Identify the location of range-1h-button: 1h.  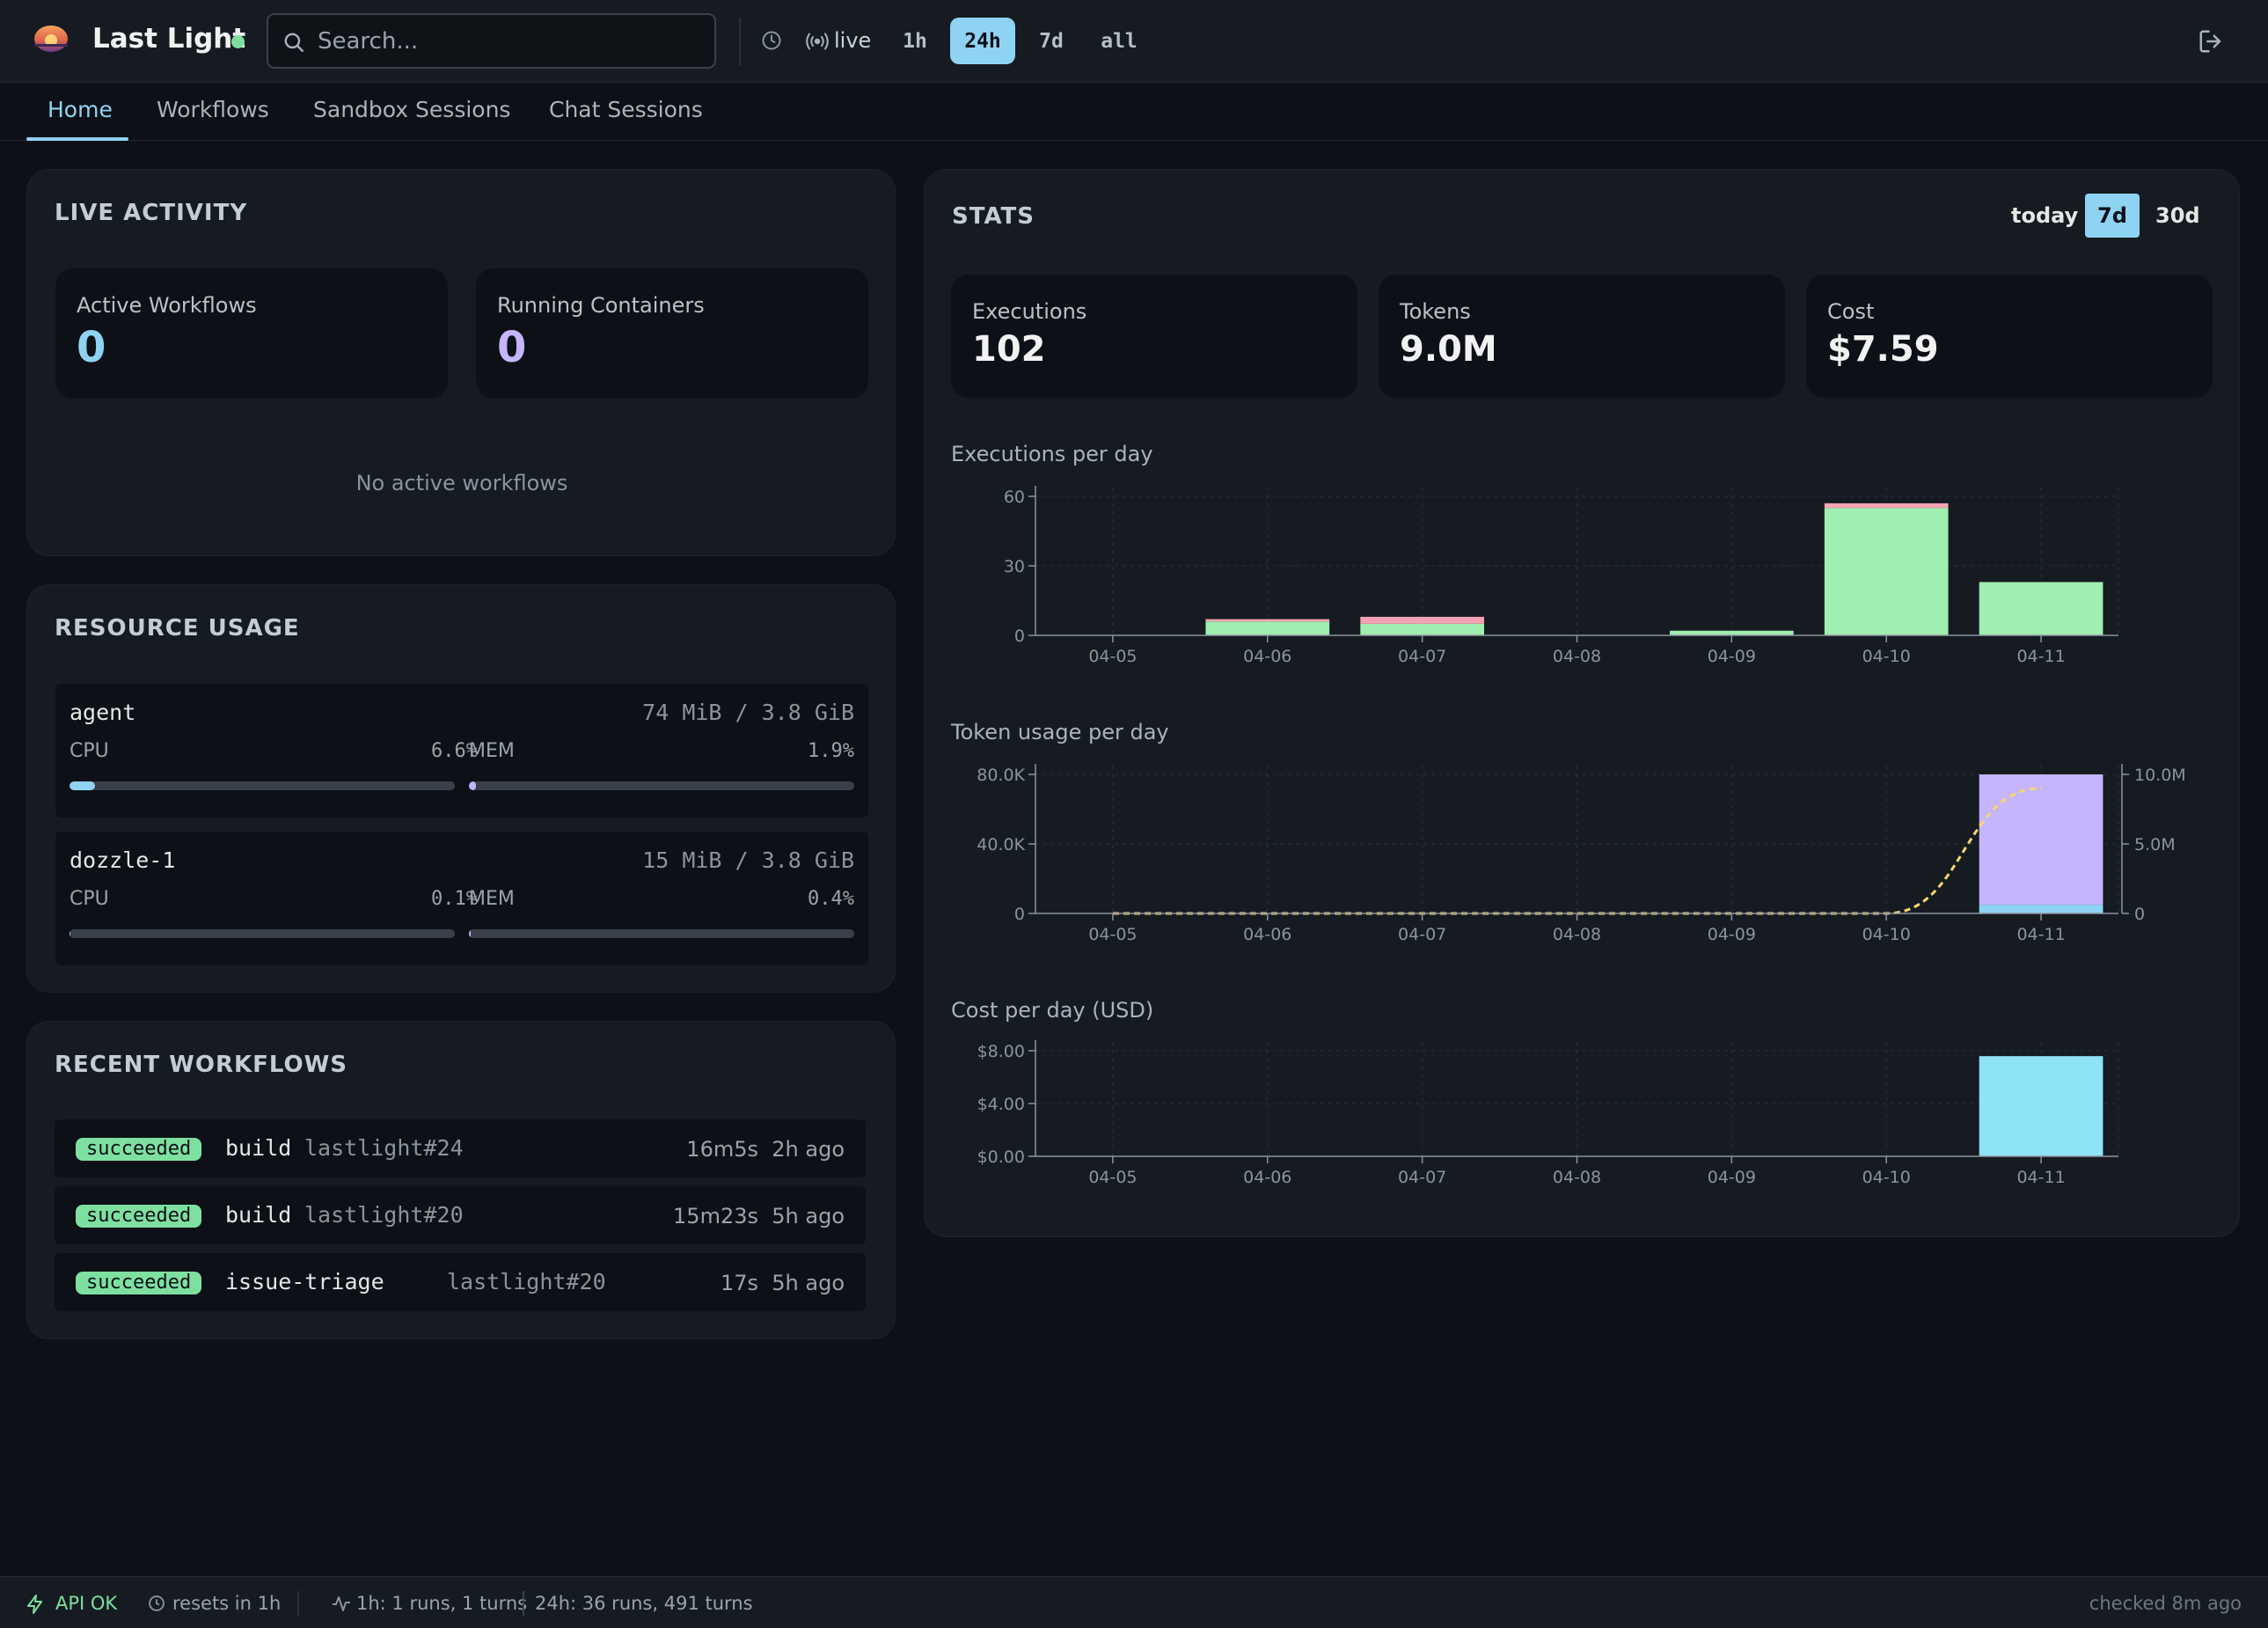
(915, 41).